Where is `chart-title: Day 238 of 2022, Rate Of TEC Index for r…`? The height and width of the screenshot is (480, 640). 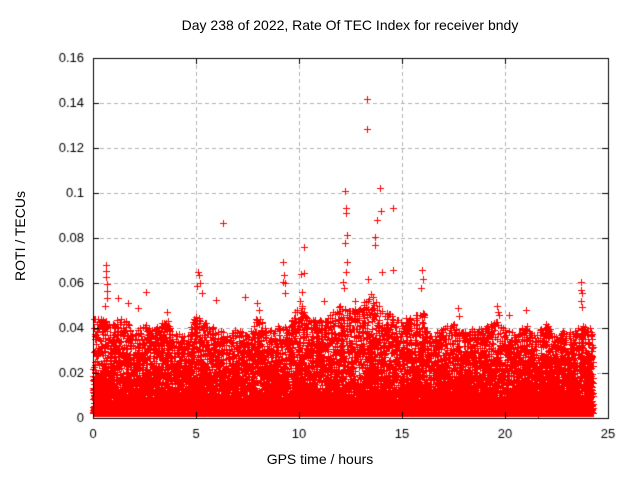 chart-title: Day 238 of 2022, Rate Of TEC Index for r… is located at coordinates (350, 25).